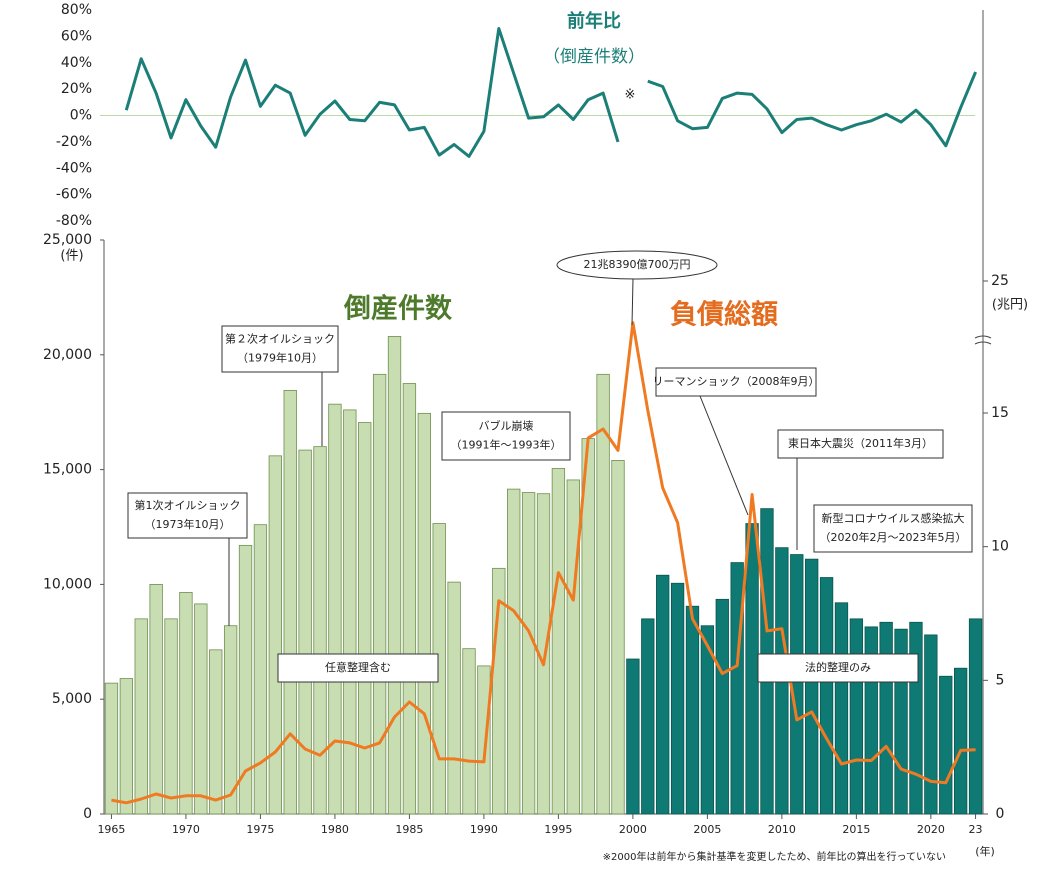 This screenshot has height=871, width=1048. Describe the element at coordinates (893, 537) in the screenshot. I see `annotation-text: （2020年2月～2023年5月）` at that location.